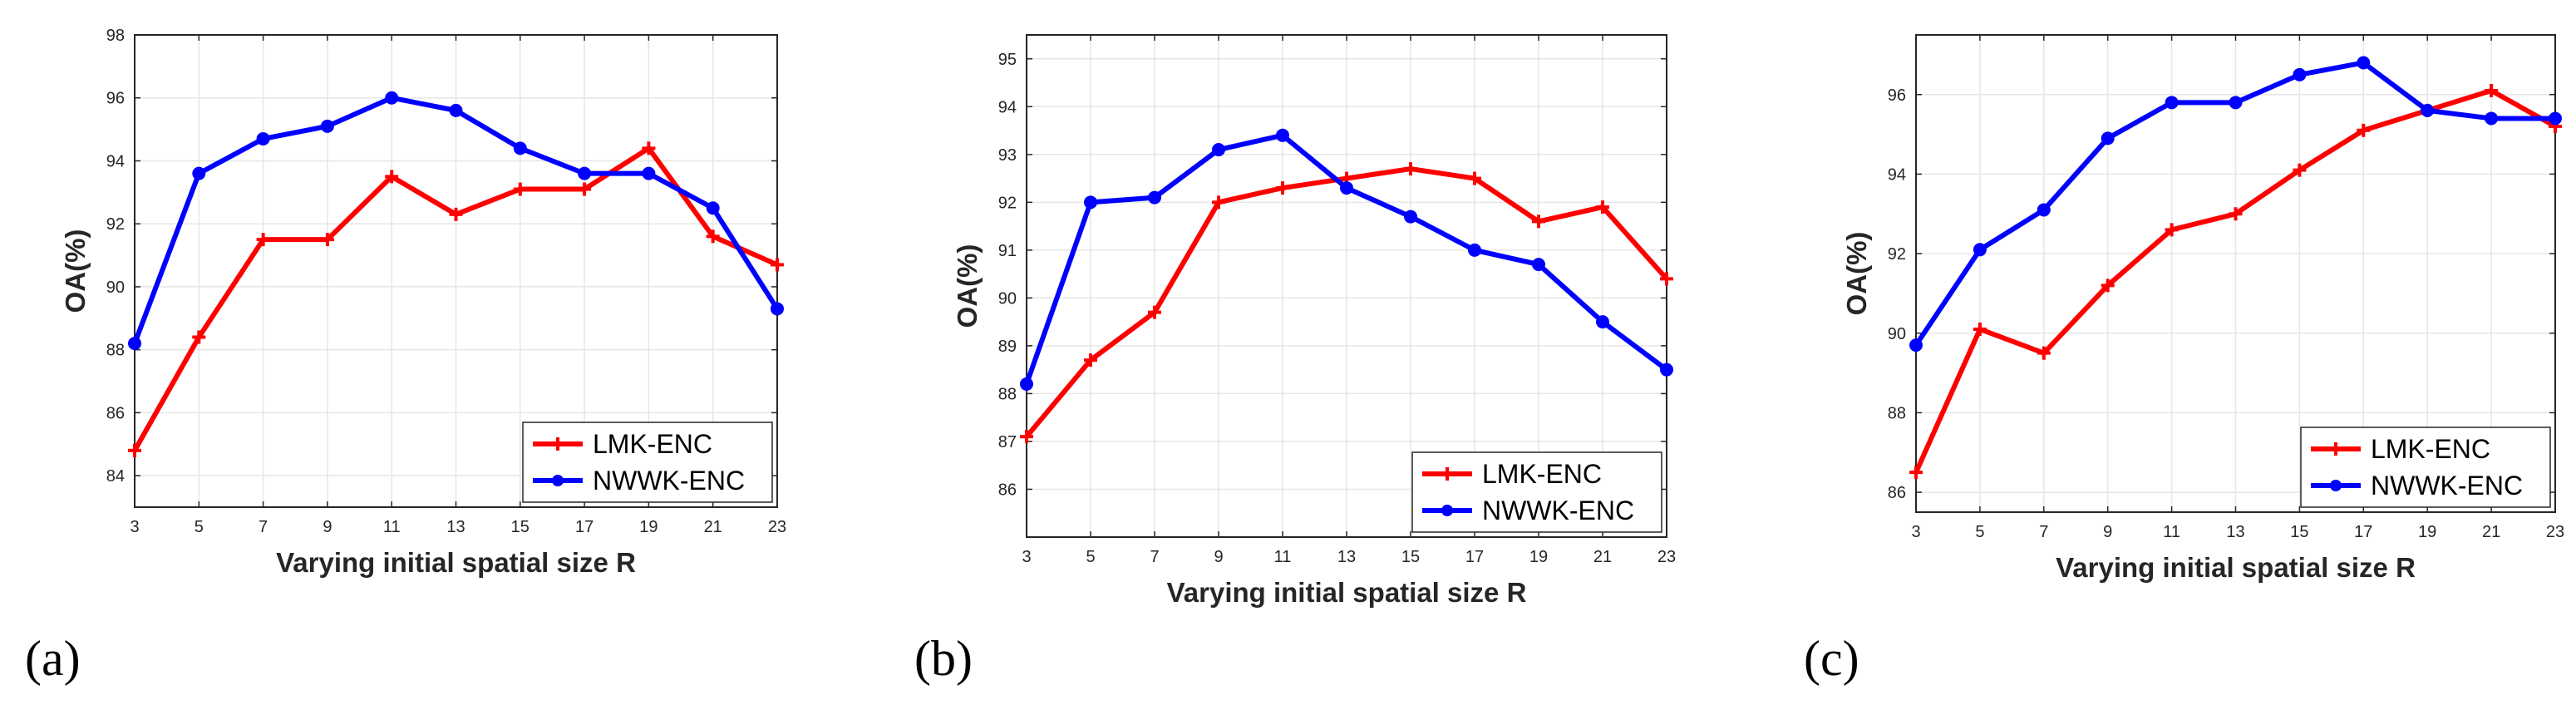 The width and height of the screenshot is (2576, 715). I want to click on x-tick-label: 19, so click(1538, 557).